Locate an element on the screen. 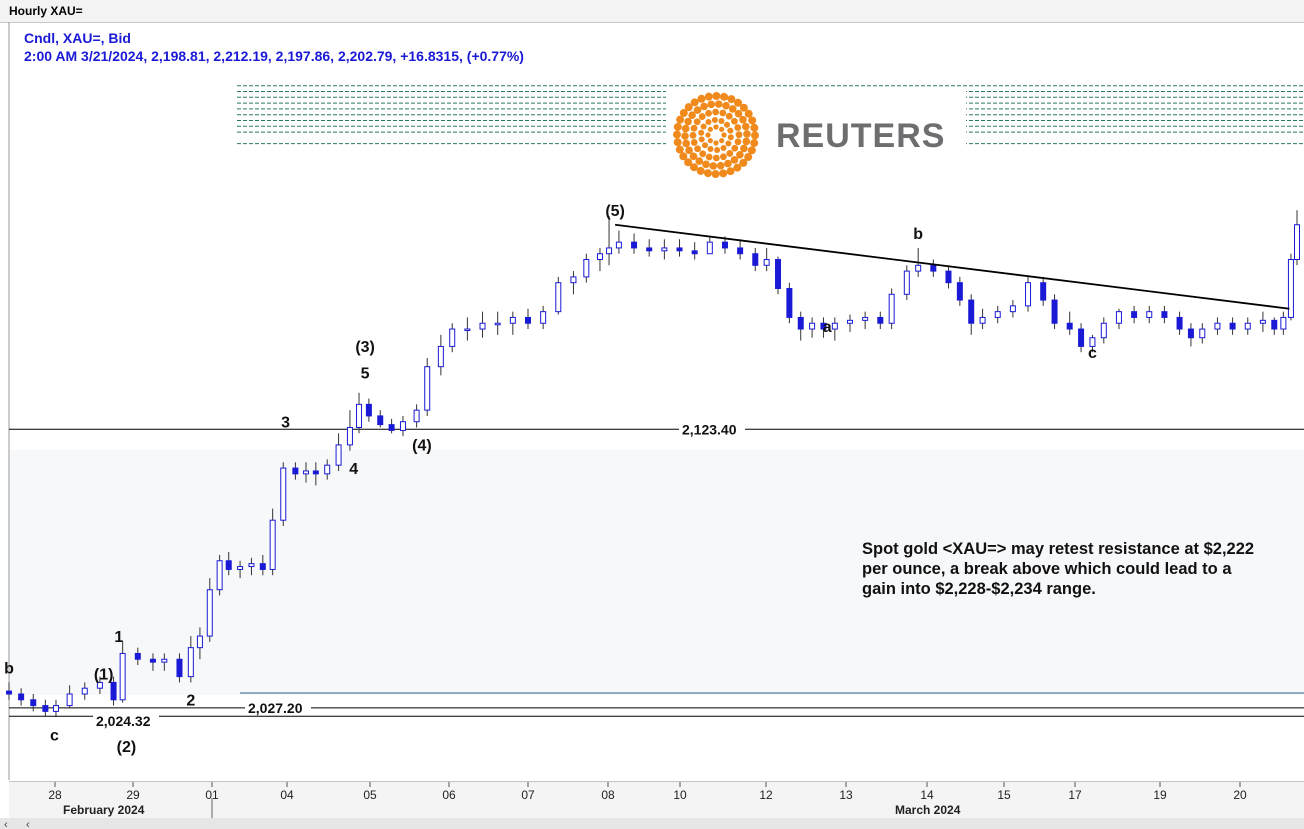 The image size is (1304, 829). note-line-3: gain into $2,228-$2,234 range. is located at coordinates (979, 589).